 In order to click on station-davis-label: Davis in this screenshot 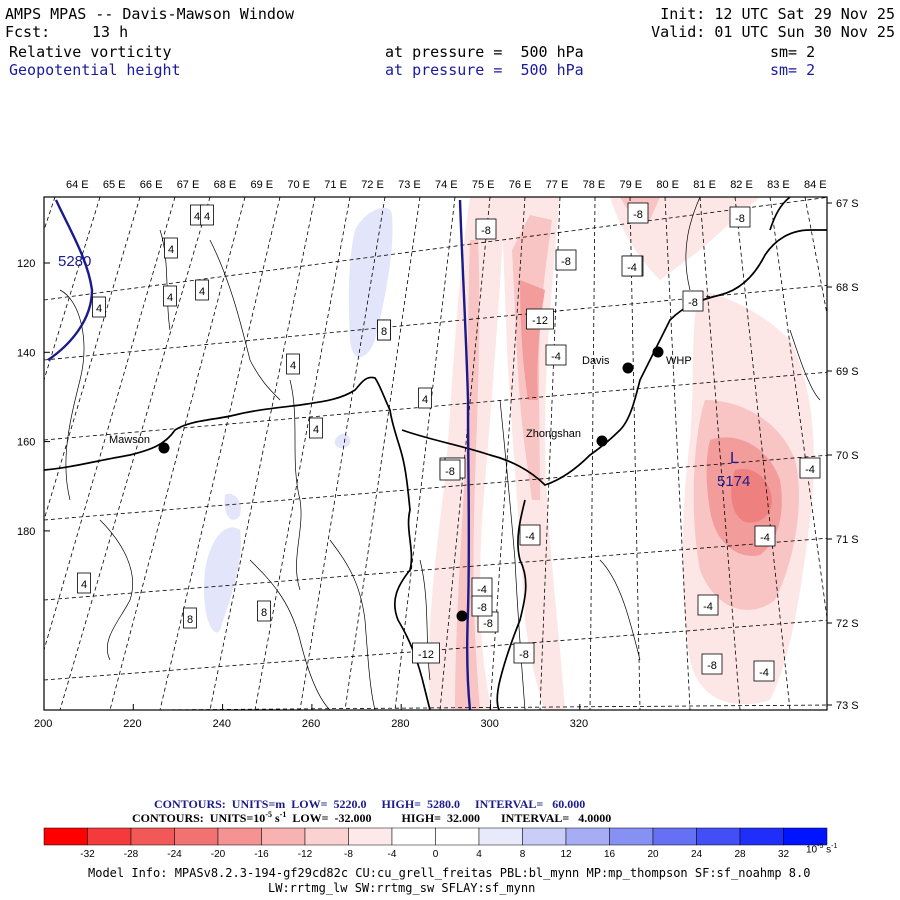, I will do `click(596, 361)`.